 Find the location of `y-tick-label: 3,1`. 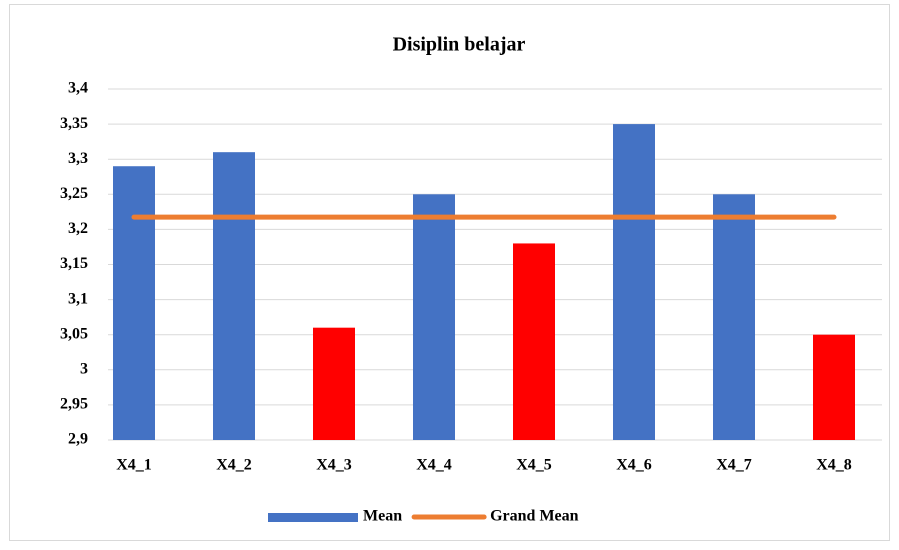

y-tick-label: 3,1 is located at coordinates (78, 298).